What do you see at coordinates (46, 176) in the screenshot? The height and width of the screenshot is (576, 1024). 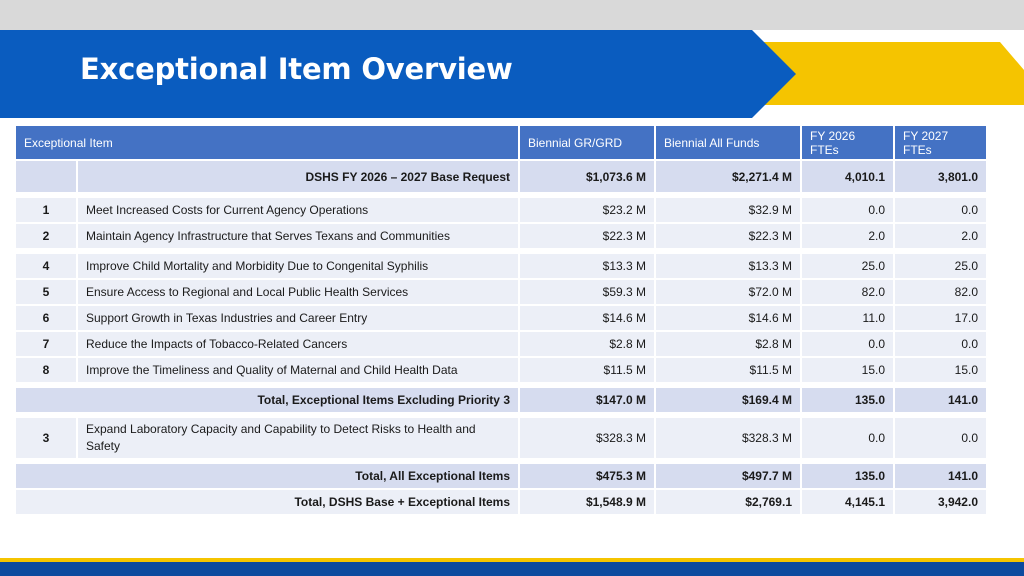 I see `table-cell-empty` at bounding box center [46, 176].